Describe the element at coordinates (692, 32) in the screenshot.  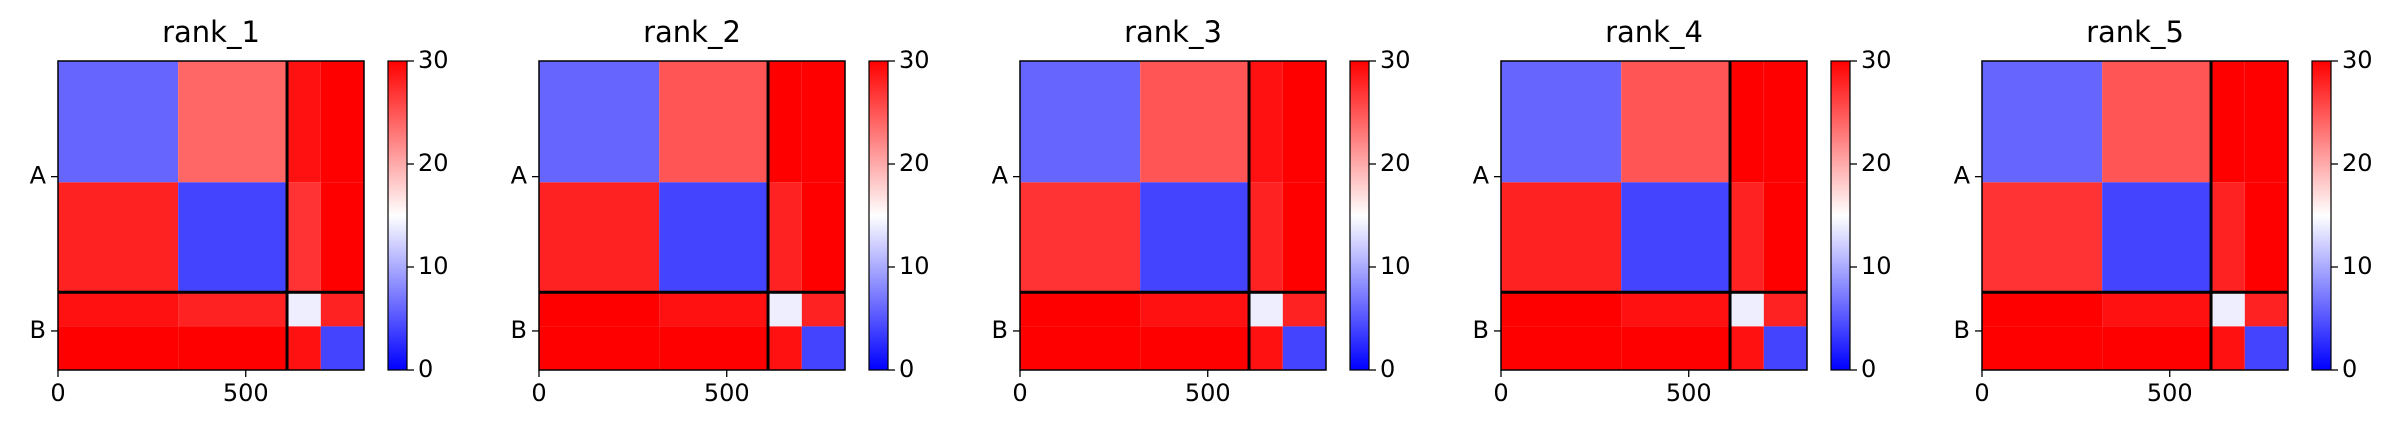
I see `panel-title: rank_2` at that location.